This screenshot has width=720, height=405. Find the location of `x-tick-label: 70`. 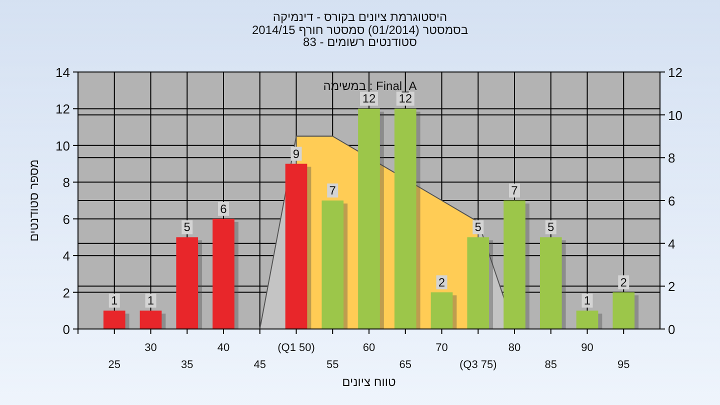

x-tick-label: 70 is located at coordinates (442, 348).